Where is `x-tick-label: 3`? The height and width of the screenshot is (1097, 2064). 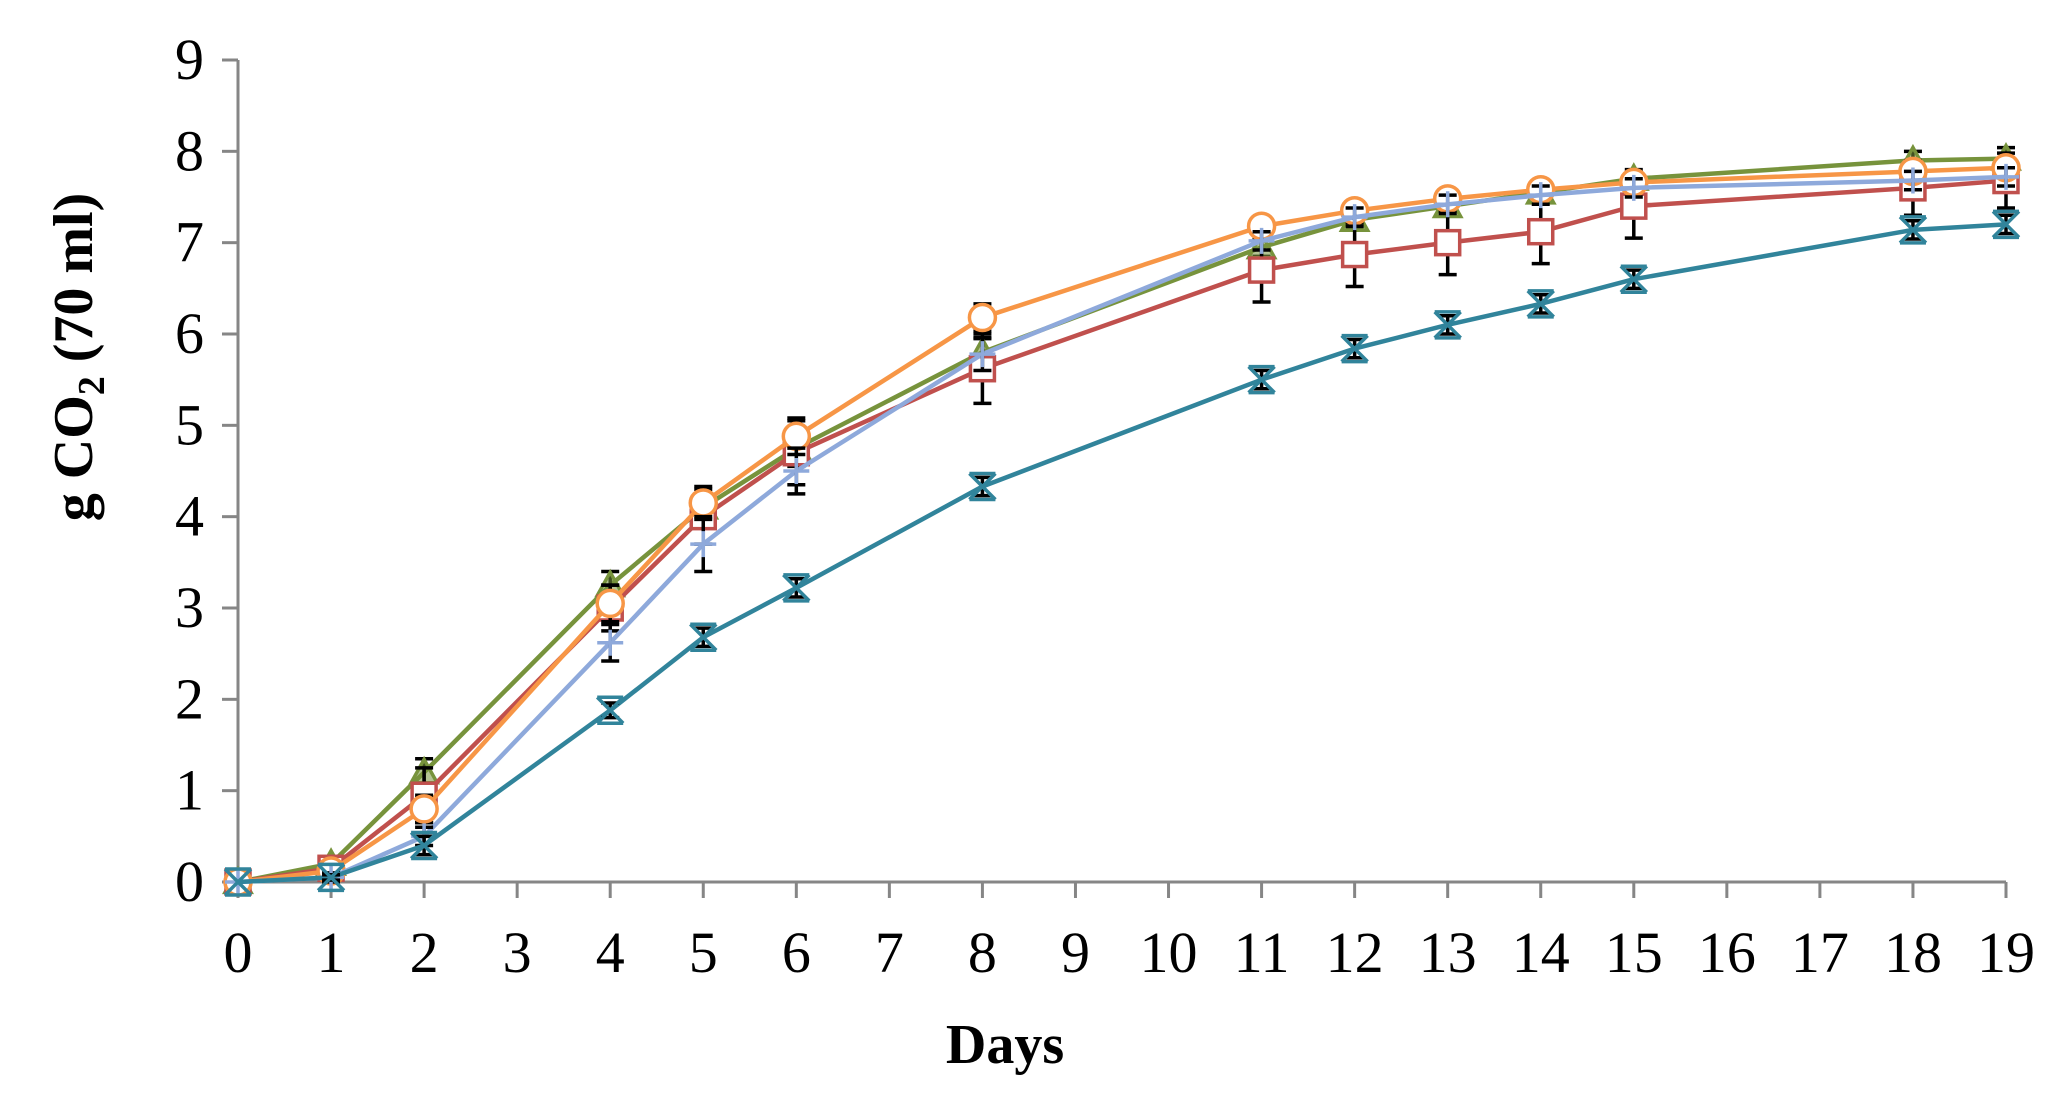 x-tick-label: 3 is located at coordinates (517, 952).